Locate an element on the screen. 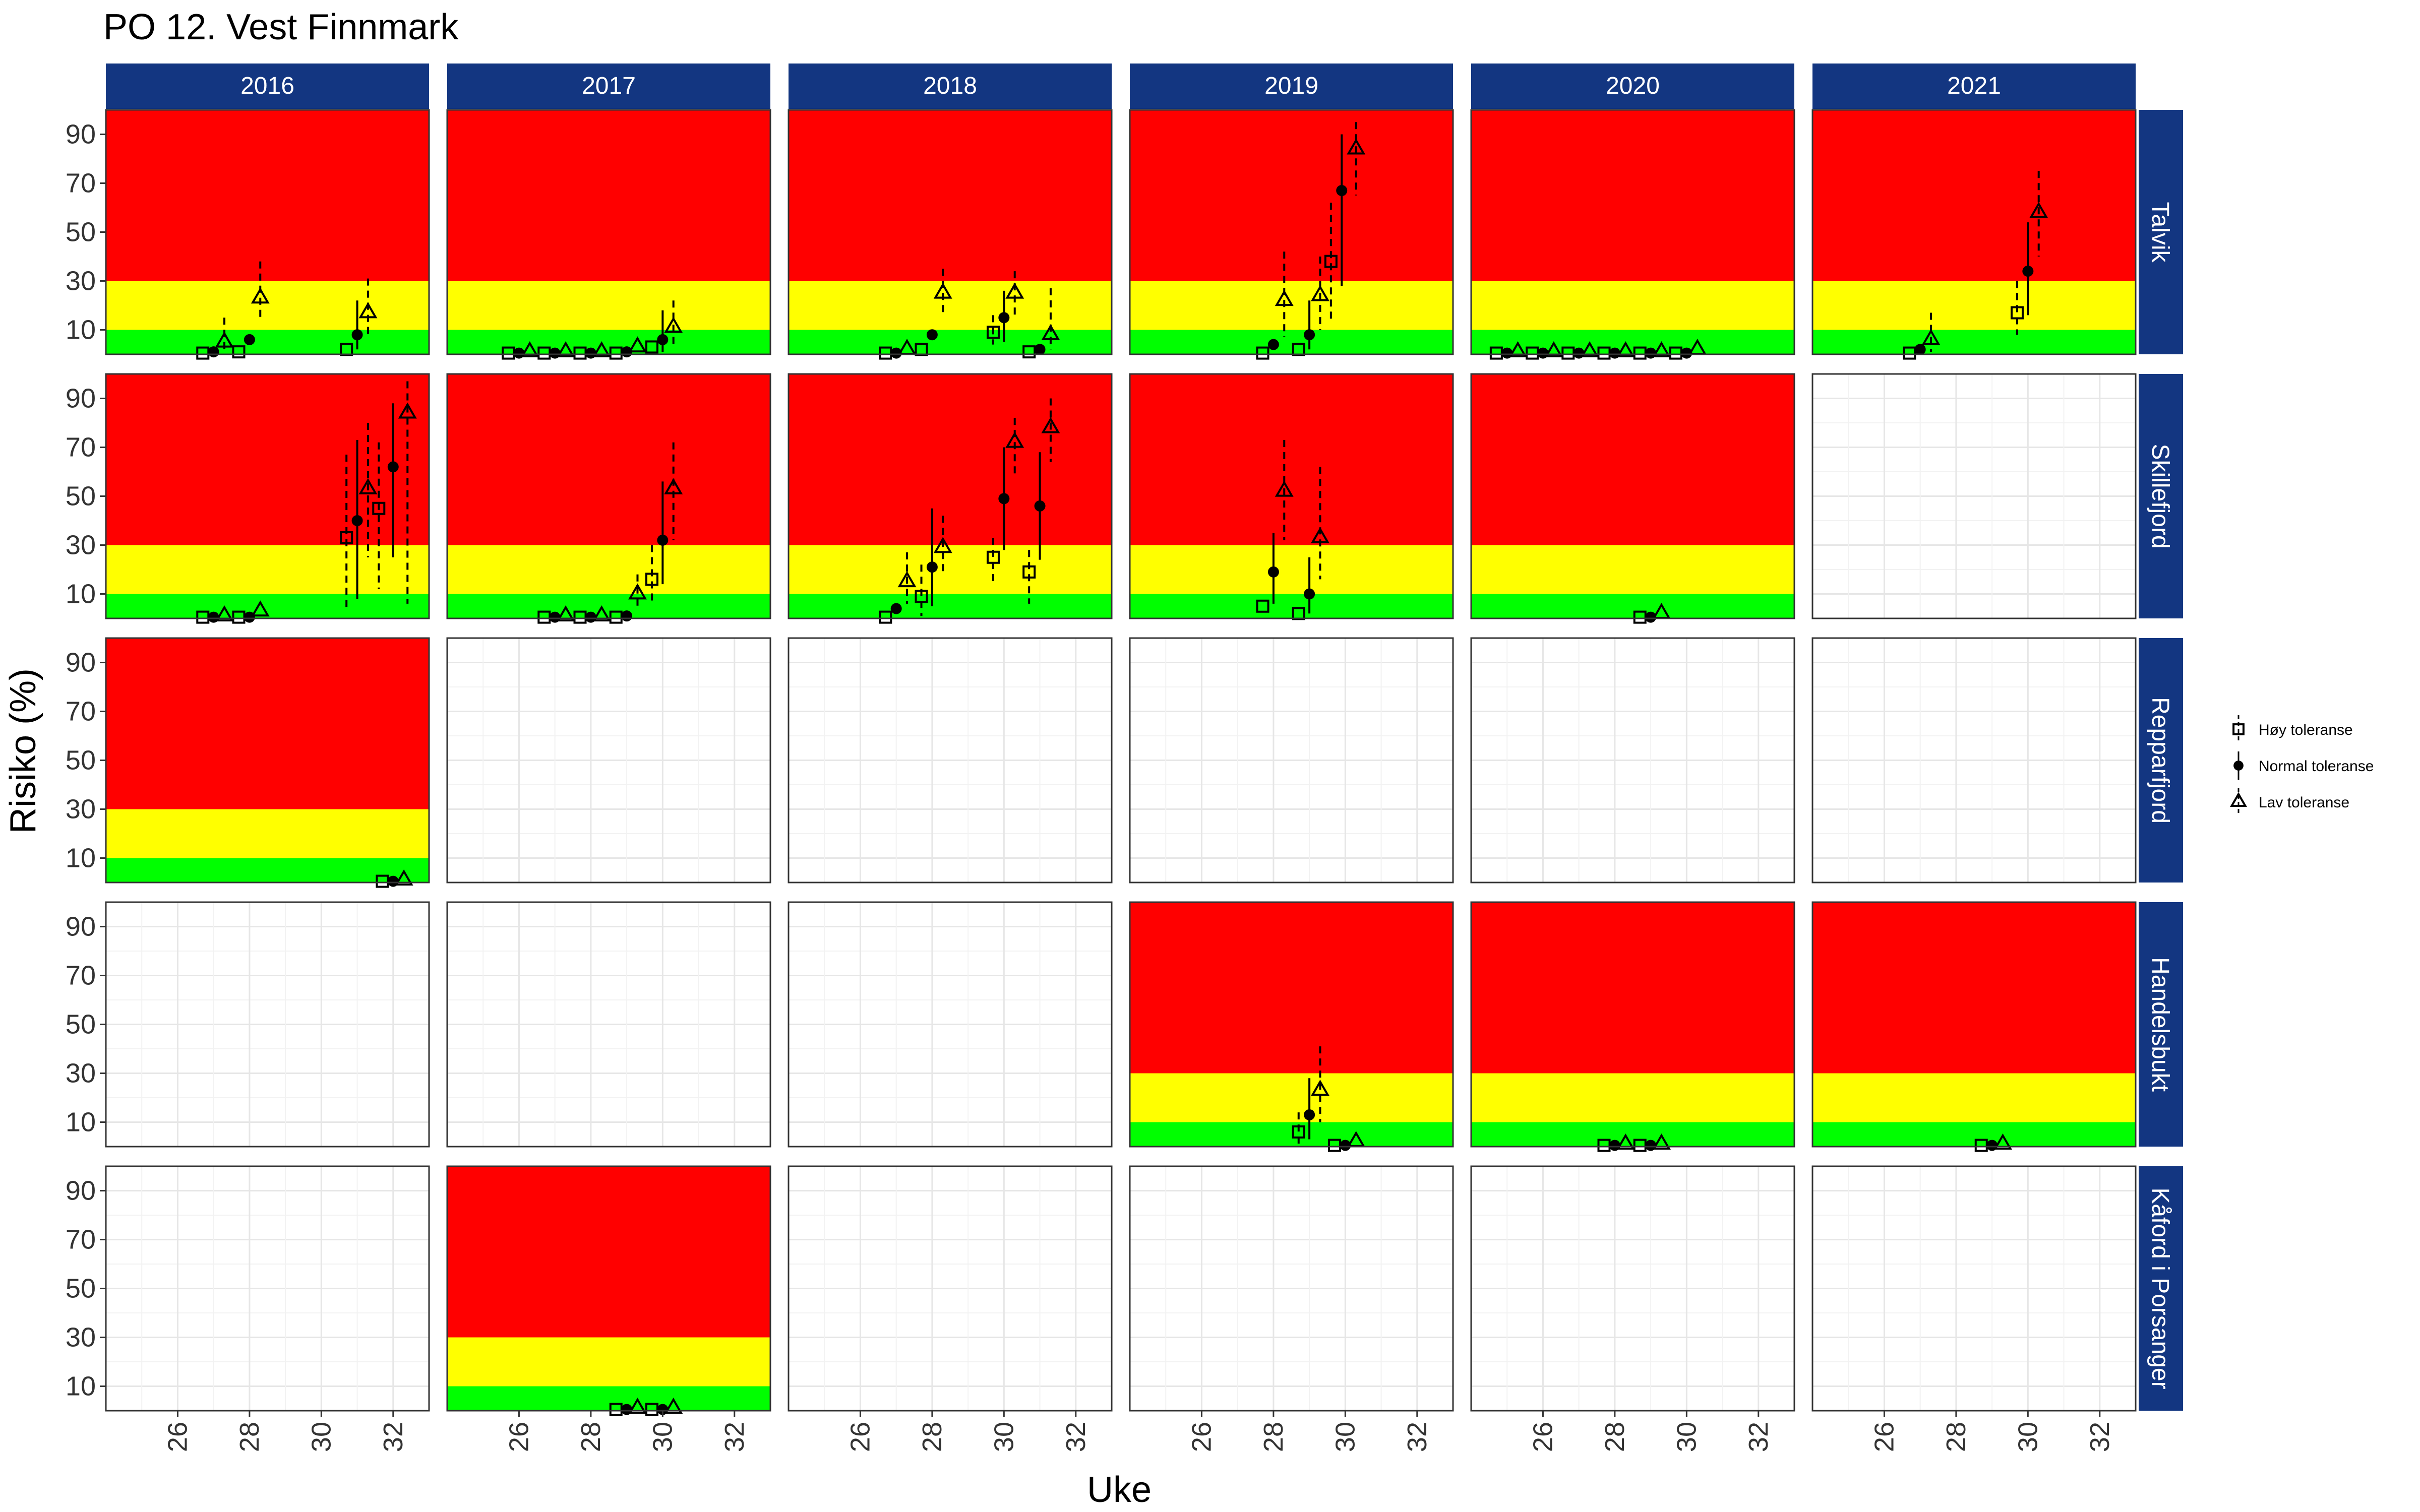 The image size is (2420, 1512). y-tick-label: 10 is located at coordinates (81, 1386).